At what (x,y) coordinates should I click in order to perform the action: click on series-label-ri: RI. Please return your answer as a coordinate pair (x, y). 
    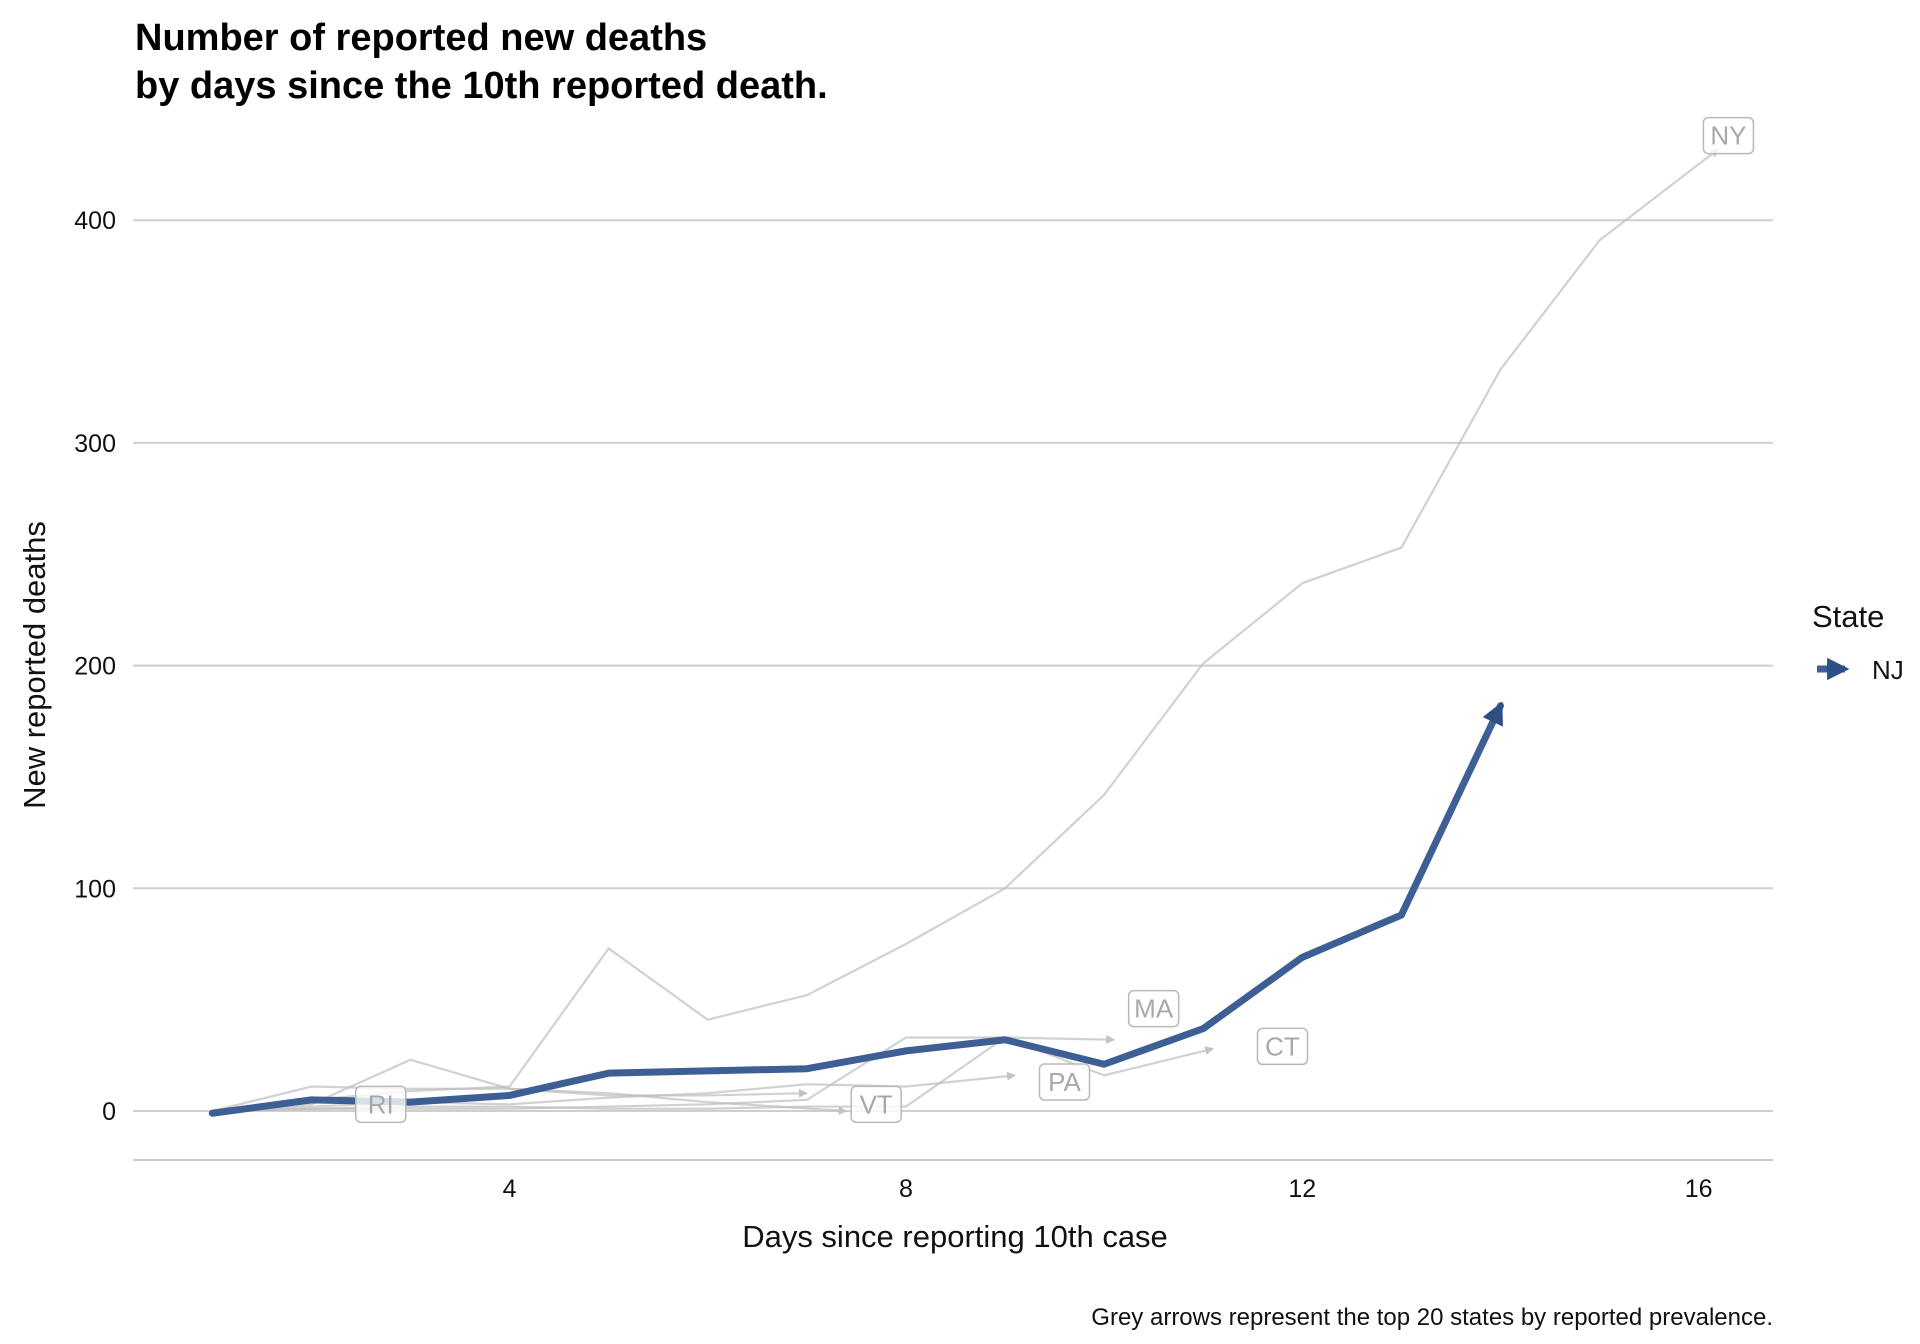
    Looking at the image, I should click on (380, 1104).